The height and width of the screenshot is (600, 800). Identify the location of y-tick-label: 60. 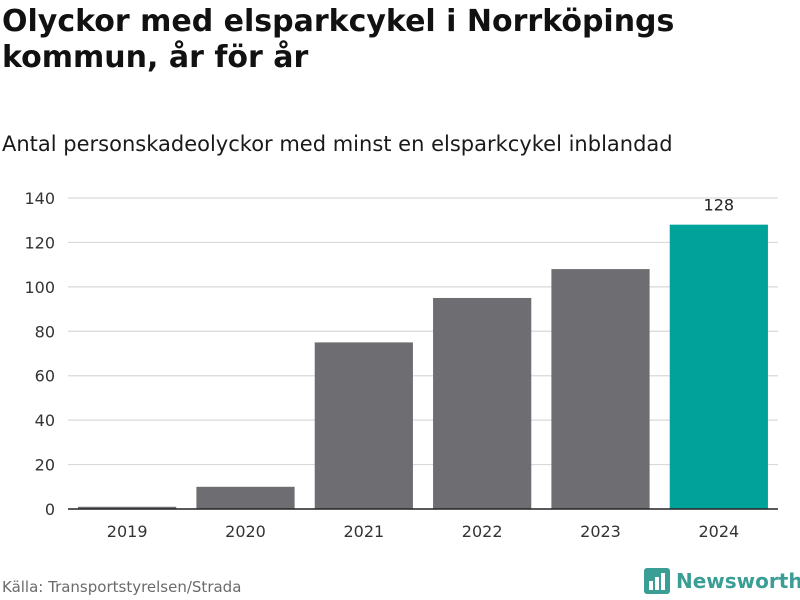
(45, 376).